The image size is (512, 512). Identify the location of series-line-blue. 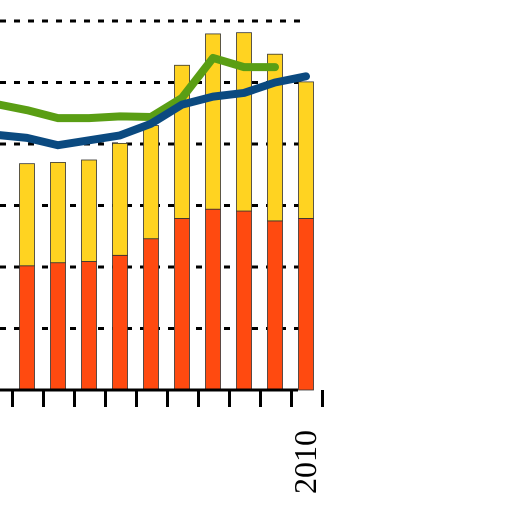
(155, 111).